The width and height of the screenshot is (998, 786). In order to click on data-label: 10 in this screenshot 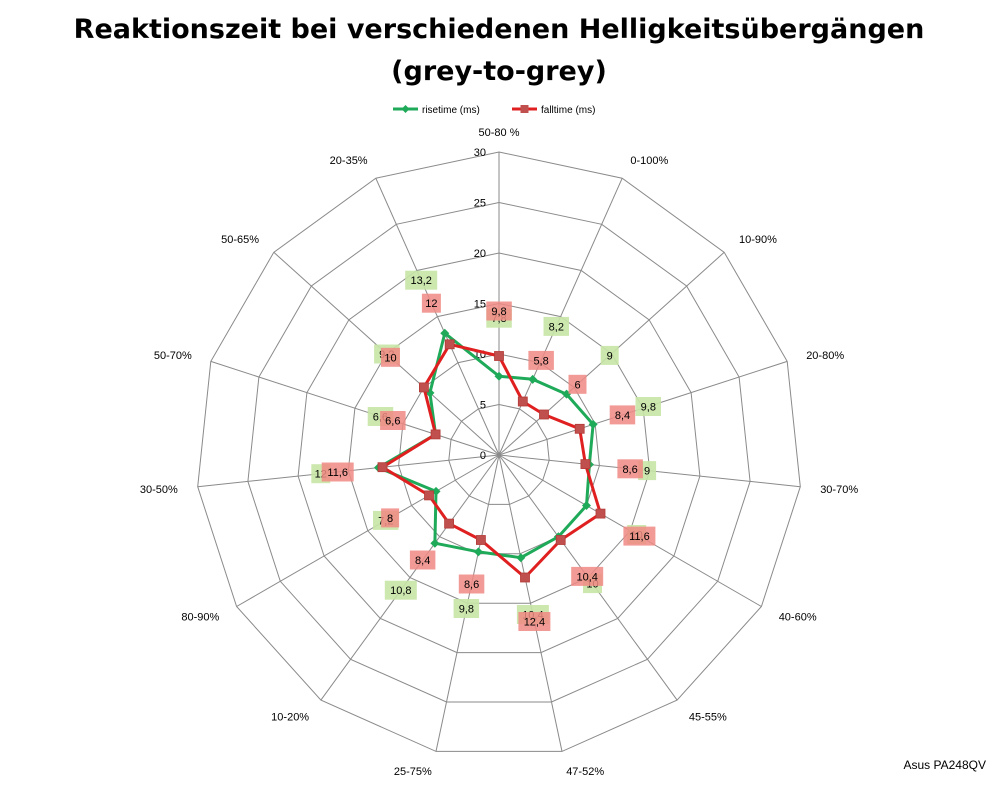, I will do `click(390, 358)`.